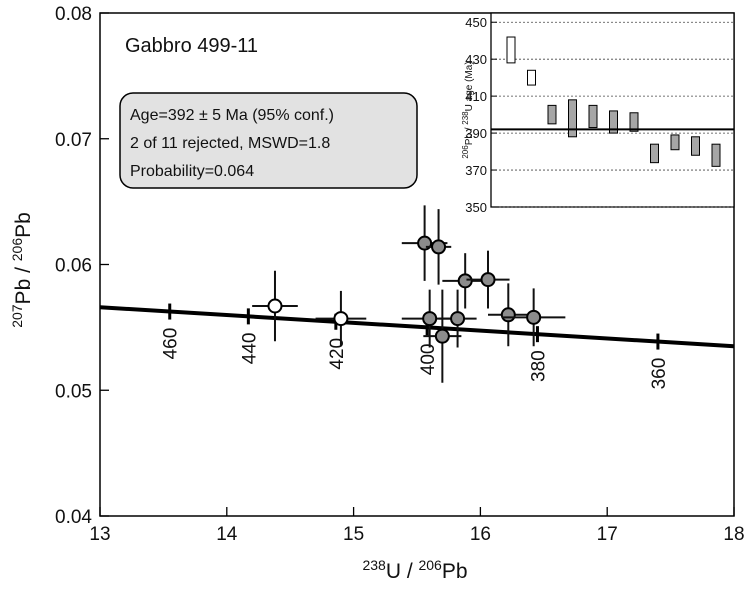 This screenshot has height=590, width=747. I want to click on inset-y-tick-label: 450, so click(476, 22).